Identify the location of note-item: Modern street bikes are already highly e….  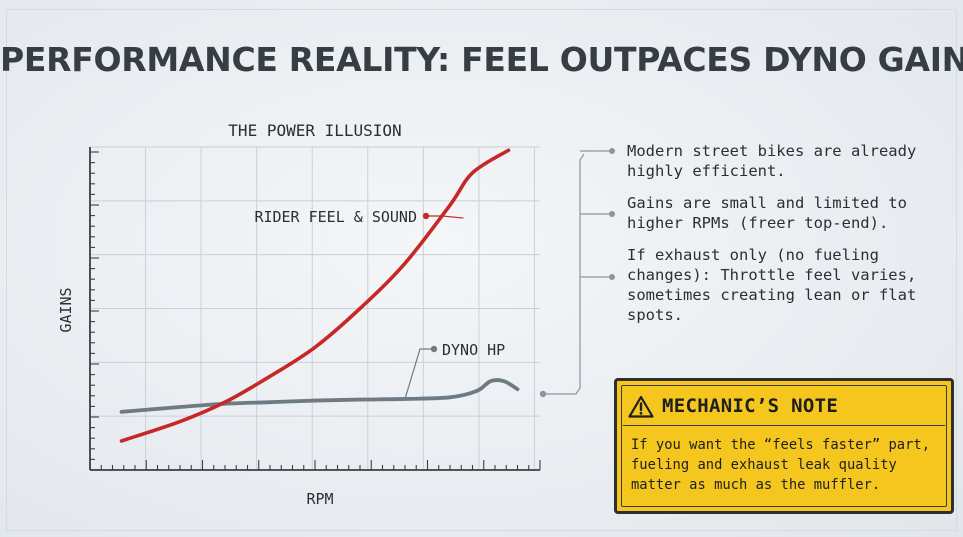
(772, 161).